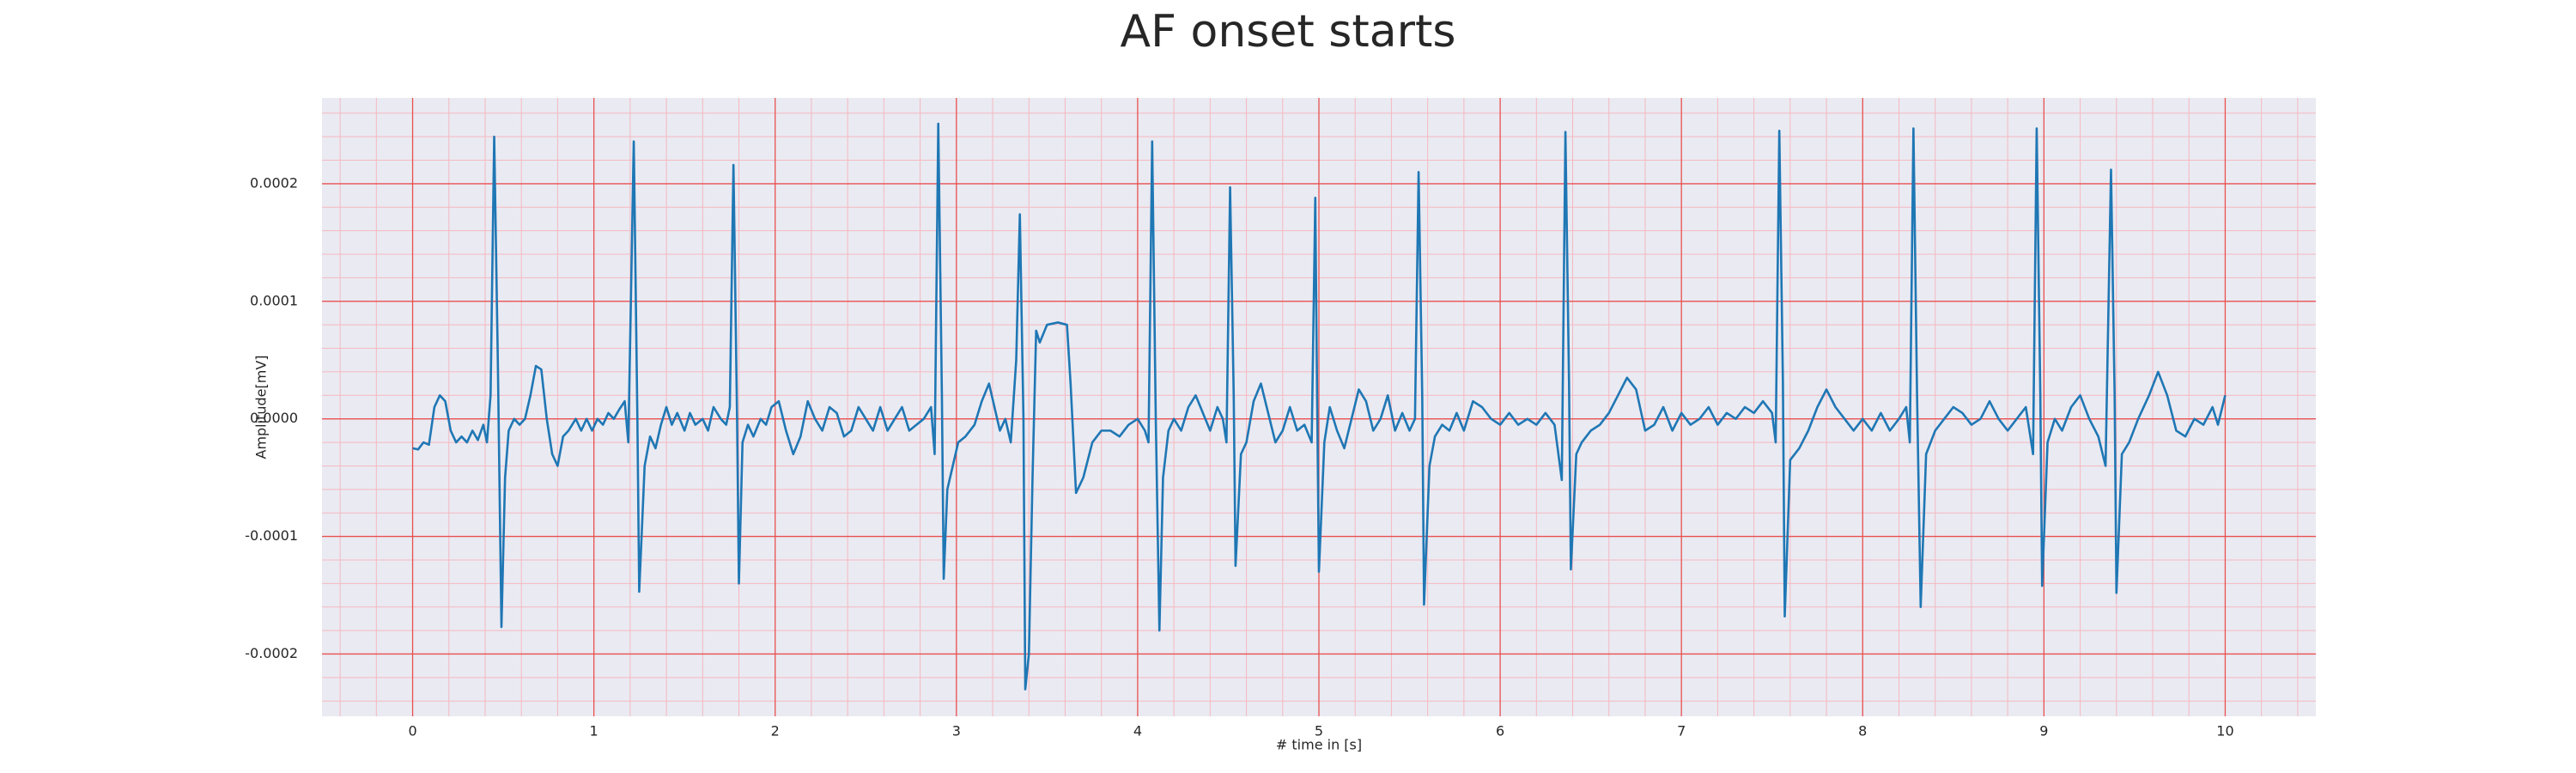 This screenshot has width=2576, height=773. What do you see at coordinates (1682, 731) in the screenshot?
I see `x-tick-label: 7` at bounding box center [1682, 731].